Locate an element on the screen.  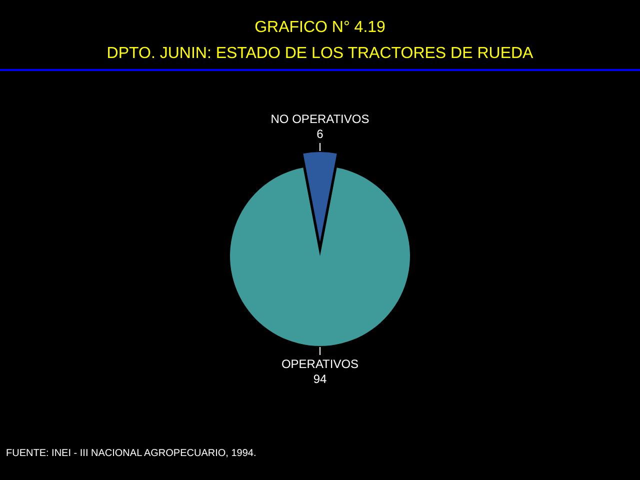
slice-label: NO OPERATIVOS is located at coordinates (320, 119).